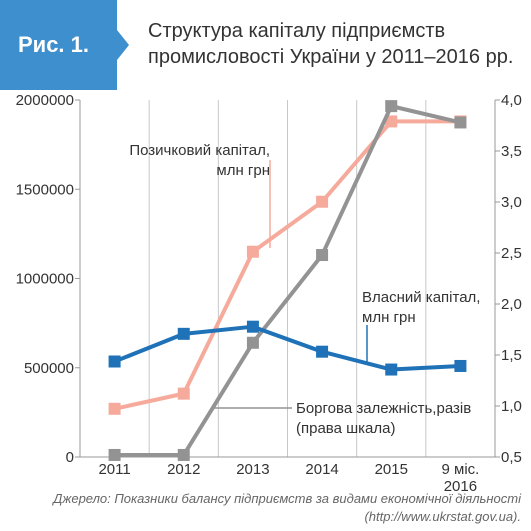  What do you see at coordinates (511, 253) in the screenshot?
I see `right-axis-tick-label: 2,5` at bounding box center [511, 253].